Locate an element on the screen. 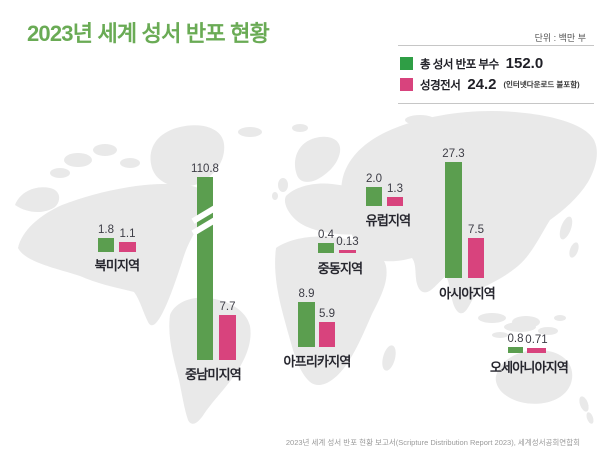  full-bible-legend-note: (인터넷다운로드 불포함) is located at coordinates (541, 84).